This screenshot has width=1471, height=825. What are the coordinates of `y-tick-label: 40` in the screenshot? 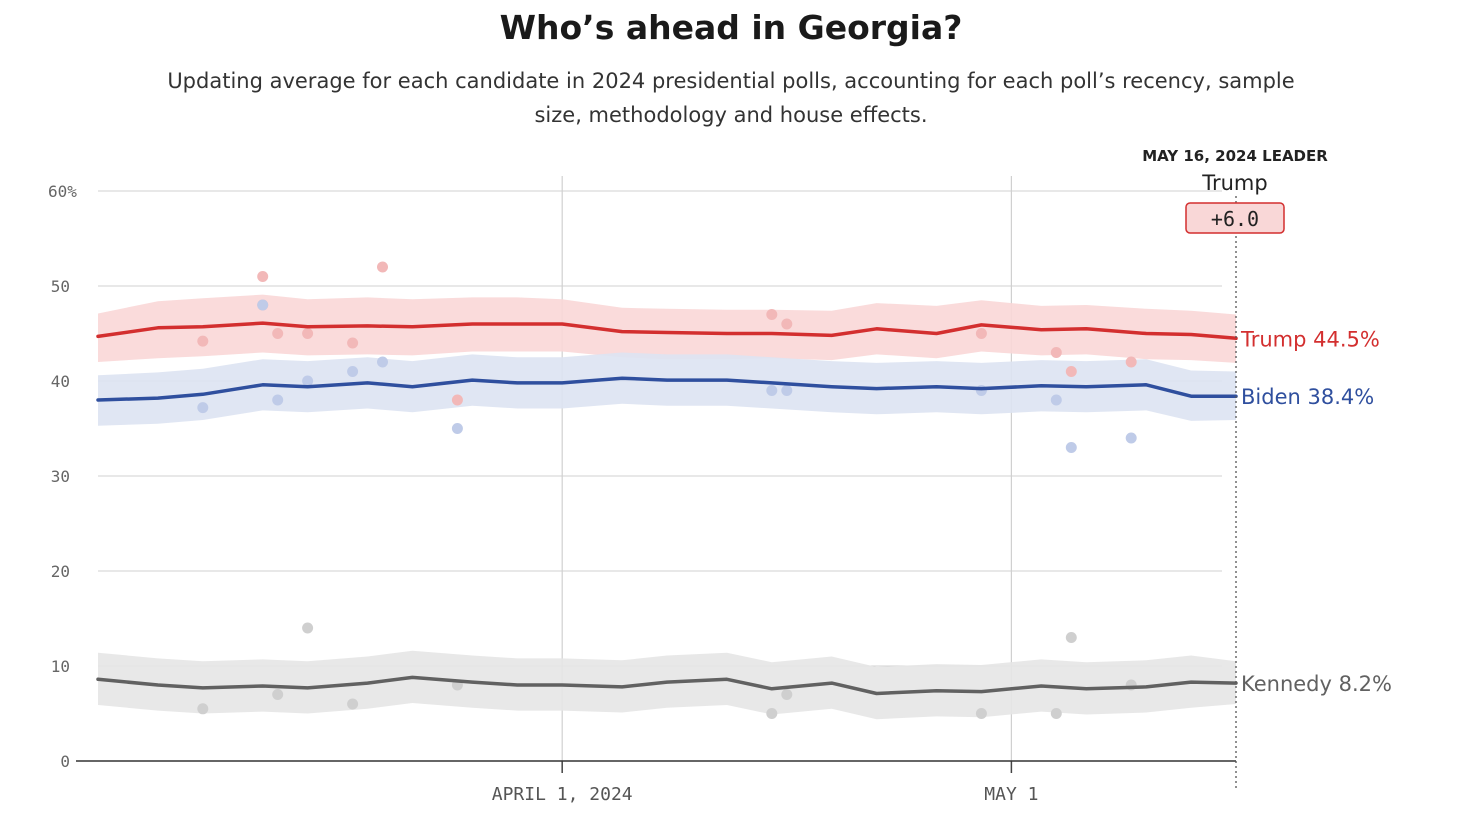 It's located at (60, 381).